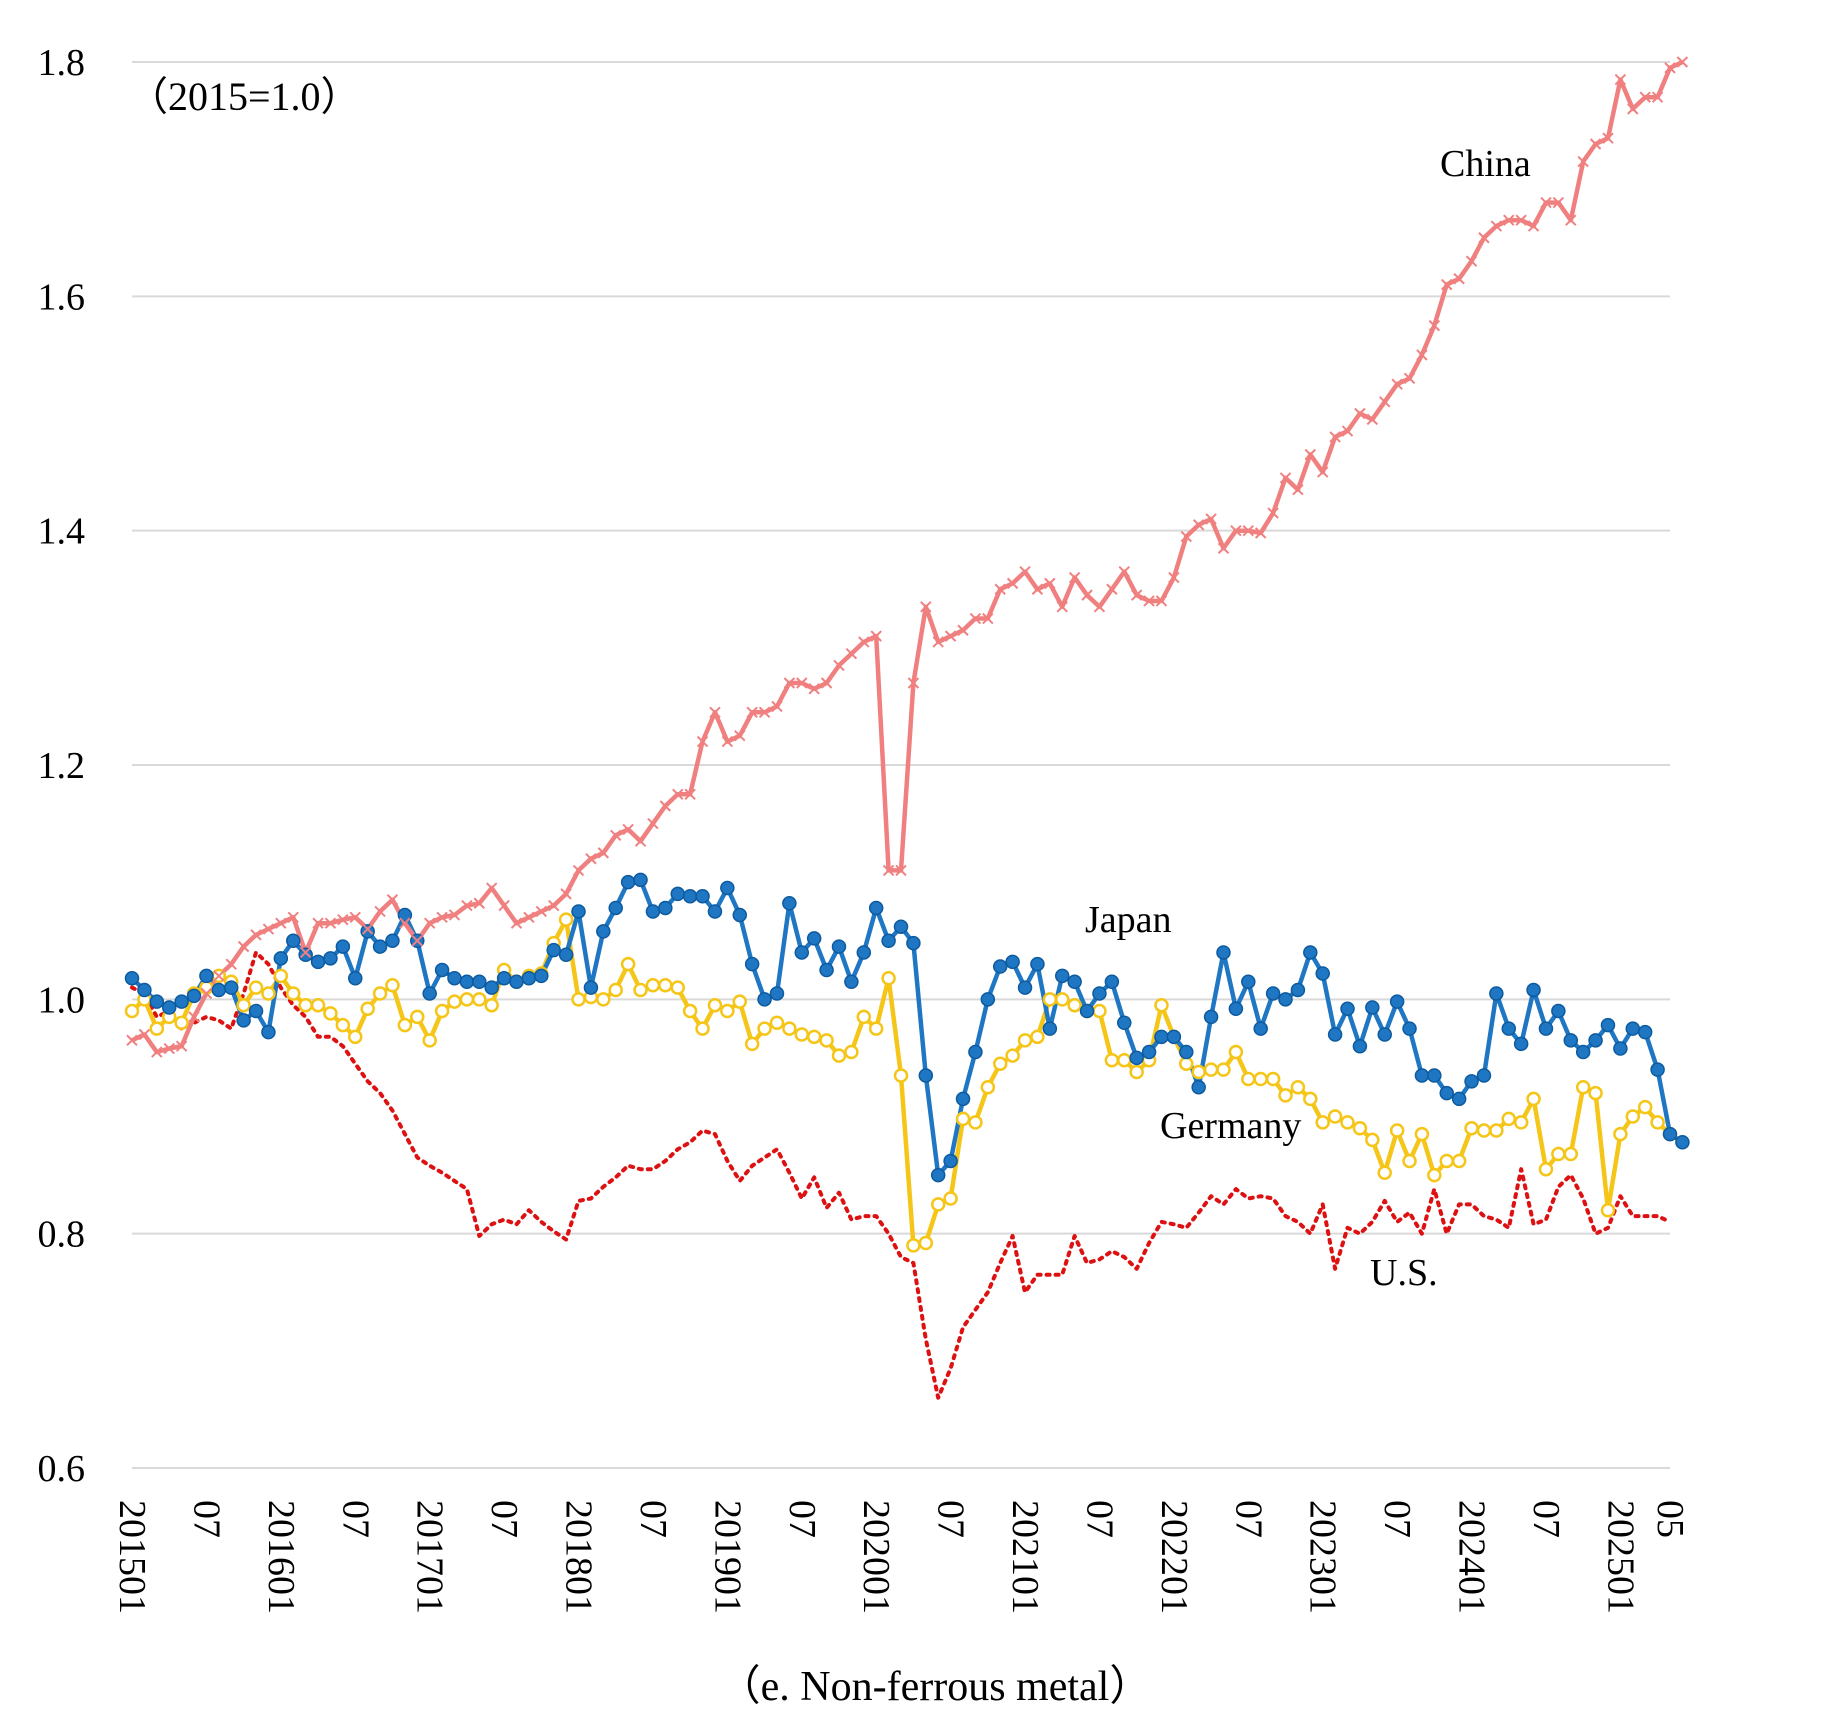 This screenshot has height=1723, width=1822. I want to click on x-tick-label: 201601, so click(281, 1557).